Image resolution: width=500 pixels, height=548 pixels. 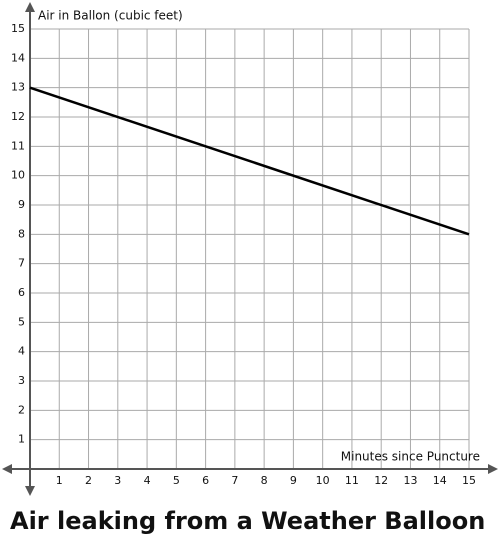 What do you see at coordinates (21, 233) in the screenshot?
I see `y-tick-label: 8` at bounding box center [21, 233].